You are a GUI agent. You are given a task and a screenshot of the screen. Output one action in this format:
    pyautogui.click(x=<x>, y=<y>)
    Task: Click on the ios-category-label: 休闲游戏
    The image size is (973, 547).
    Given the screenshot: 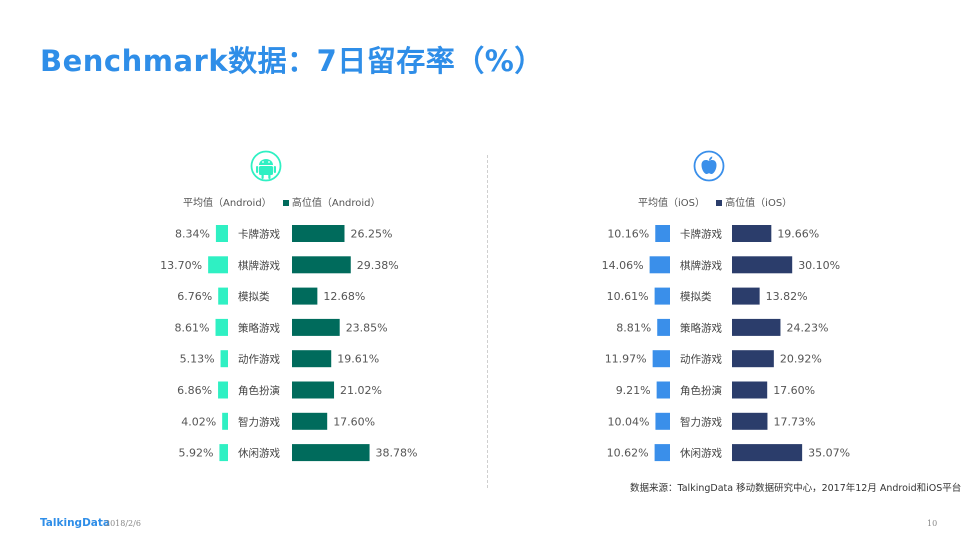 What is the action you would take?
    pyautogui.click(x=701, y=453)
    